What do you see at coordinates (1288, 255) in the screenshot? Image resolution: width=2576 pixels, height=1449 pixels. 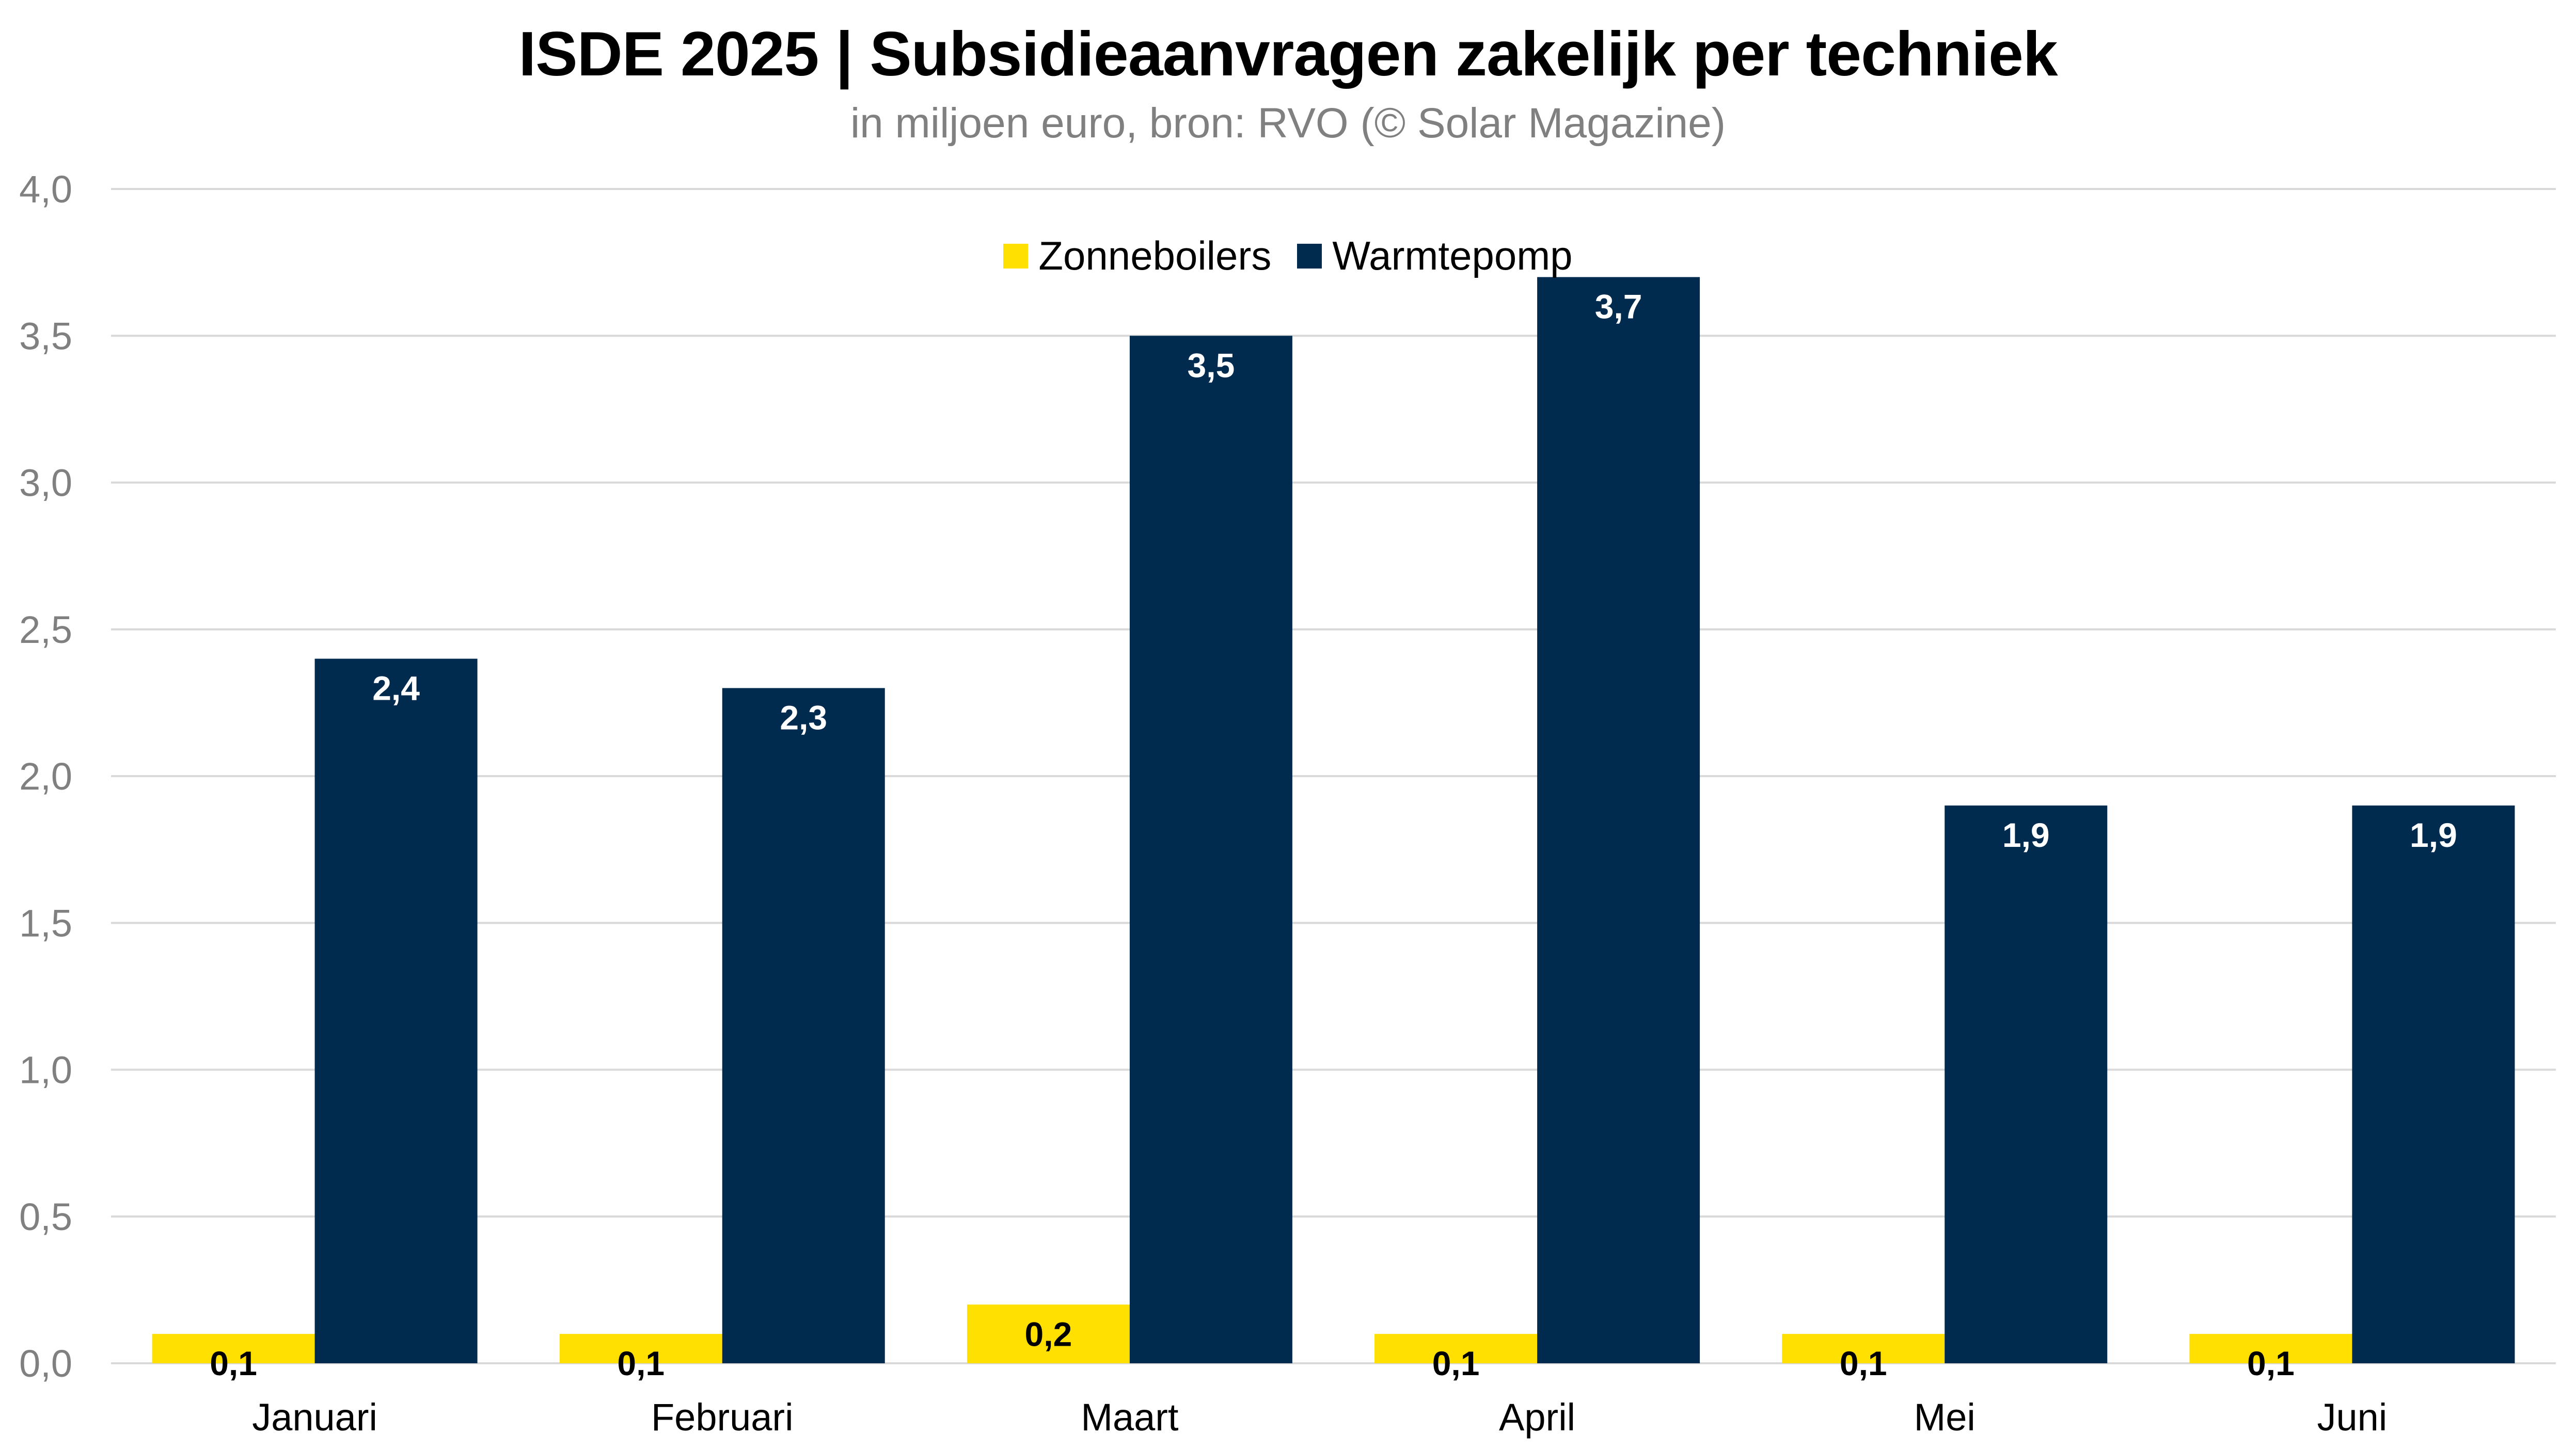 I see `chart-legend: Zonneboilers Warmtepomp` at bounding box center [1288, 255].